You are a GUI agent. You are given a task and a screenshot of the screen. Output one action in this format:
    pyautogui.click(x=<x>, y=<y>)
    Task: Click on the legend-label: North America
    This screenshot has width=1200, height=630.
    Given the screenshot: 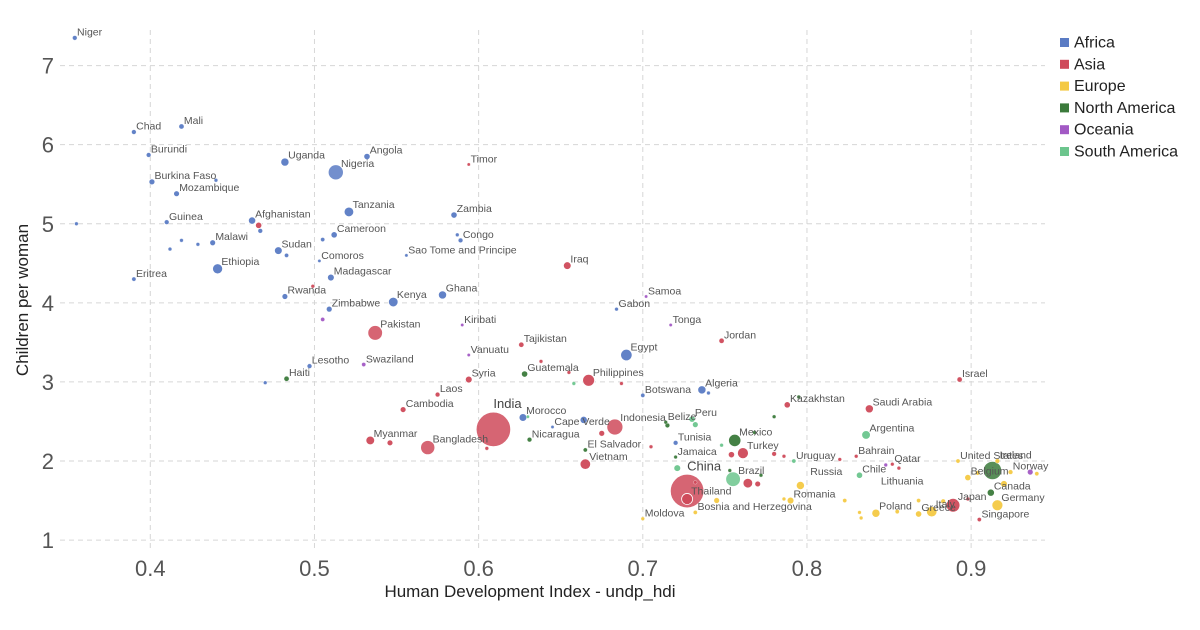 What is the action you would take?
    pyautogui.click(x=1124, y=108)
    